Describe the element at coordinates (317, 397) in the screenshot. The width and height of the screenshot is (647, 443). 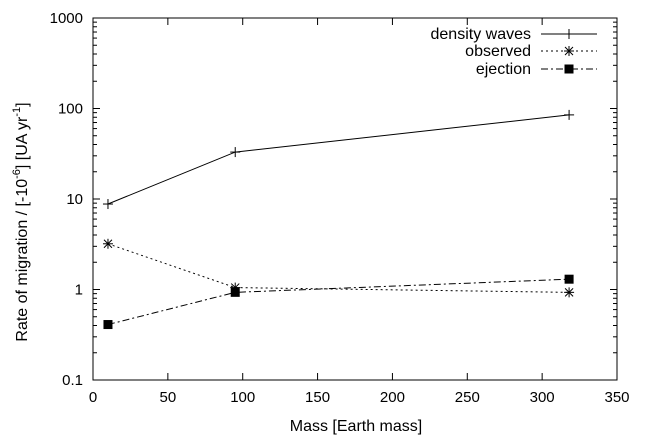
I see `x-tick-label: 150` at that location.